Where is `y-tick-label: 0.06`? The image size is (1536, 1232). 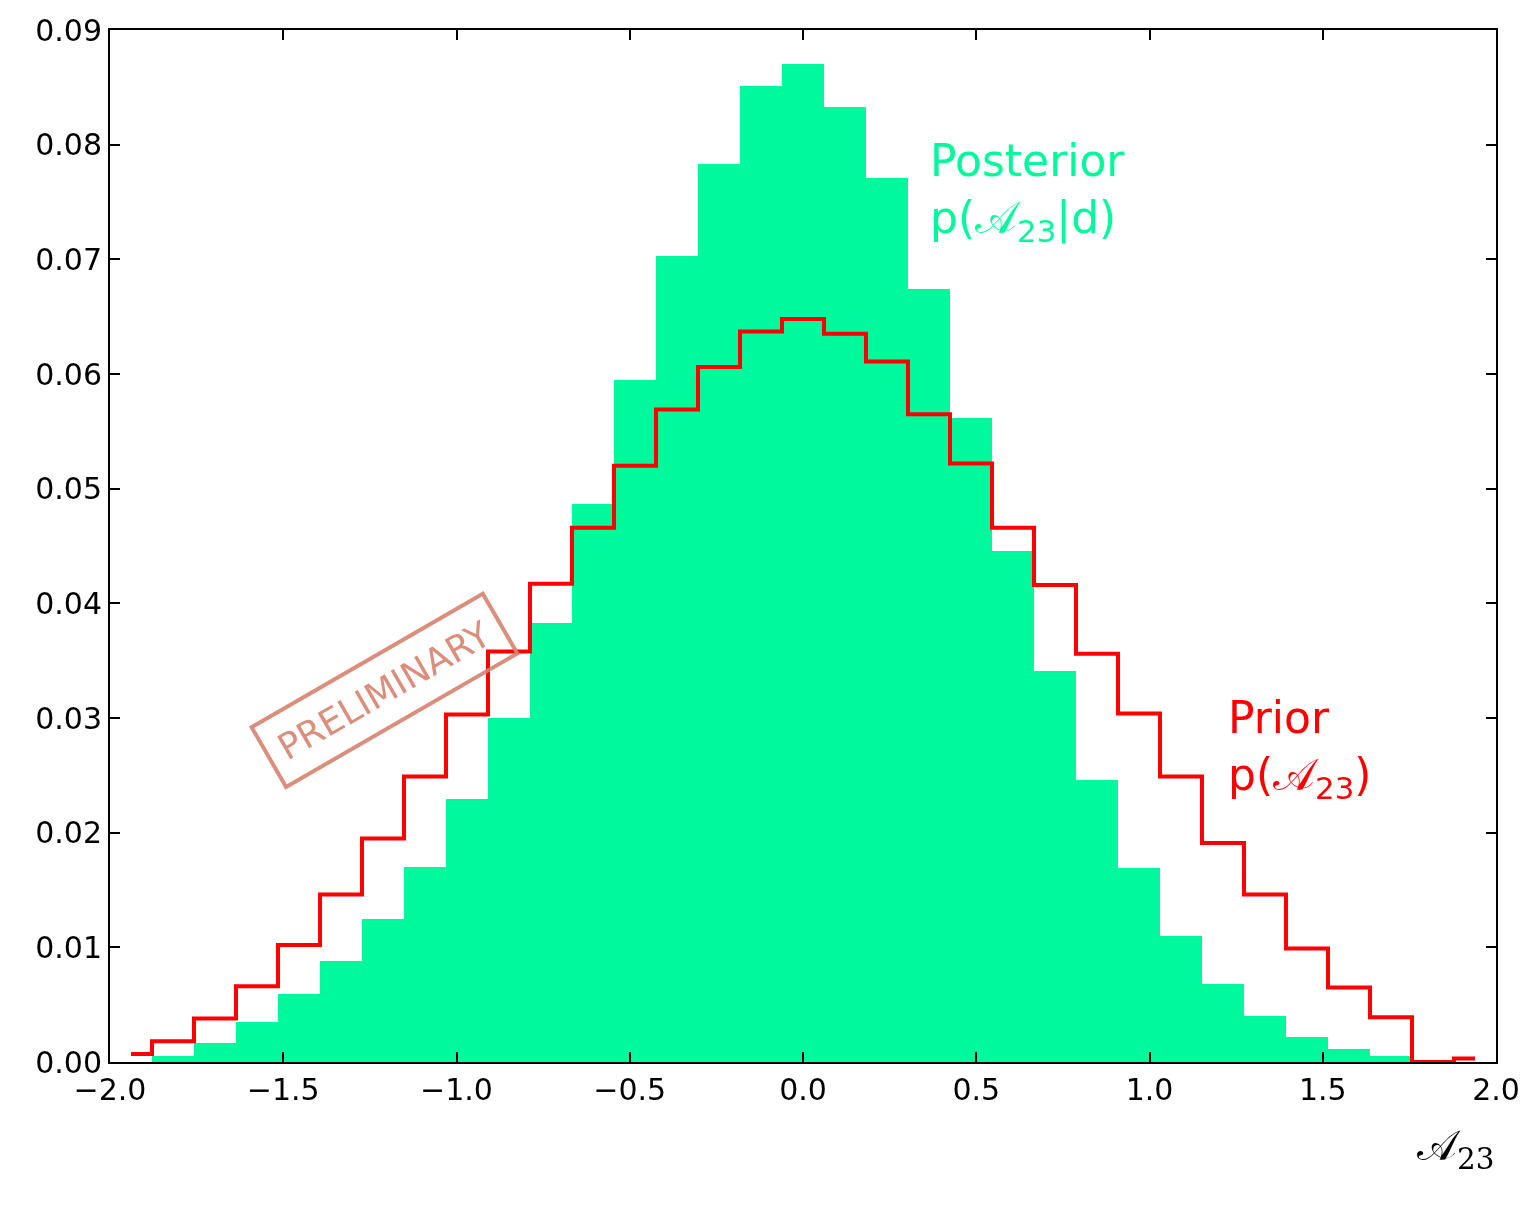 y-tick-label: 0.06 is located at coordinates (68, 374).